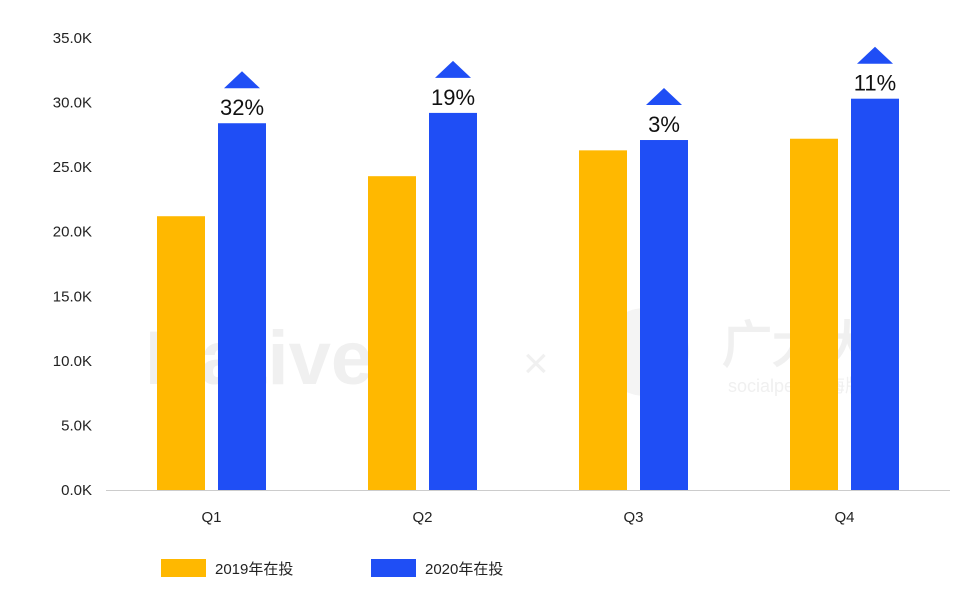 This screenshot has width=961, height=613. I want to click on growth-percent-label: 32%, so click(242, 107).